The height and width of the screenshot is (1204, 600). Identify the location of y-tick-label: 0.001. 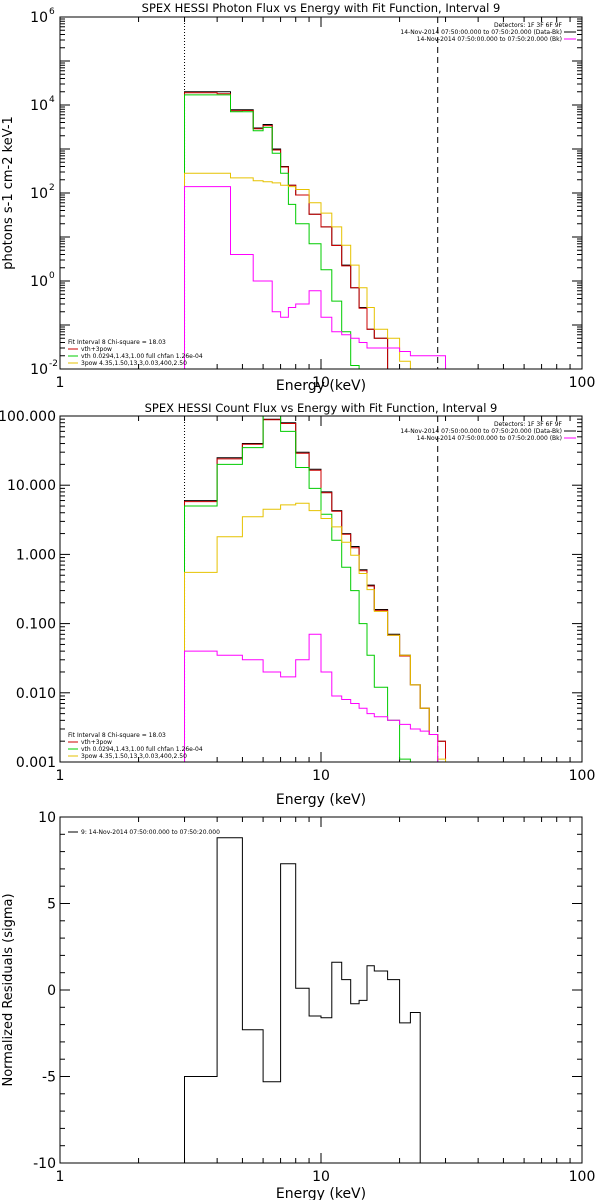
(36, 763).